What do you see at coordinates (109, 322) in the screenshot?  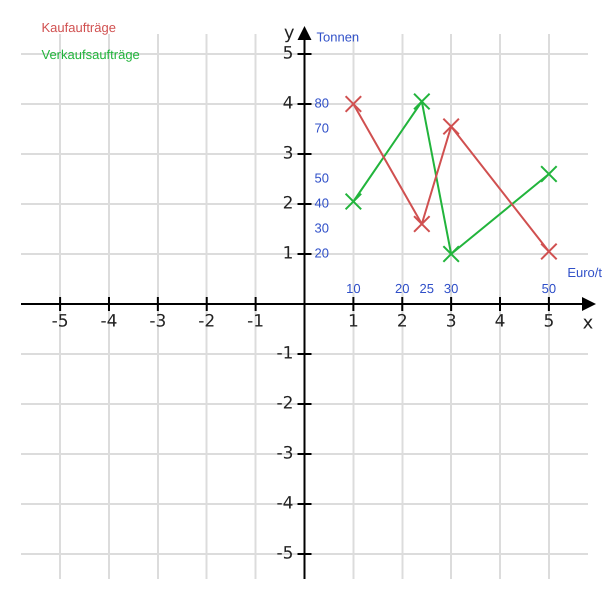 I see `x-tick-label: -4` at bounding box center [109, 322].